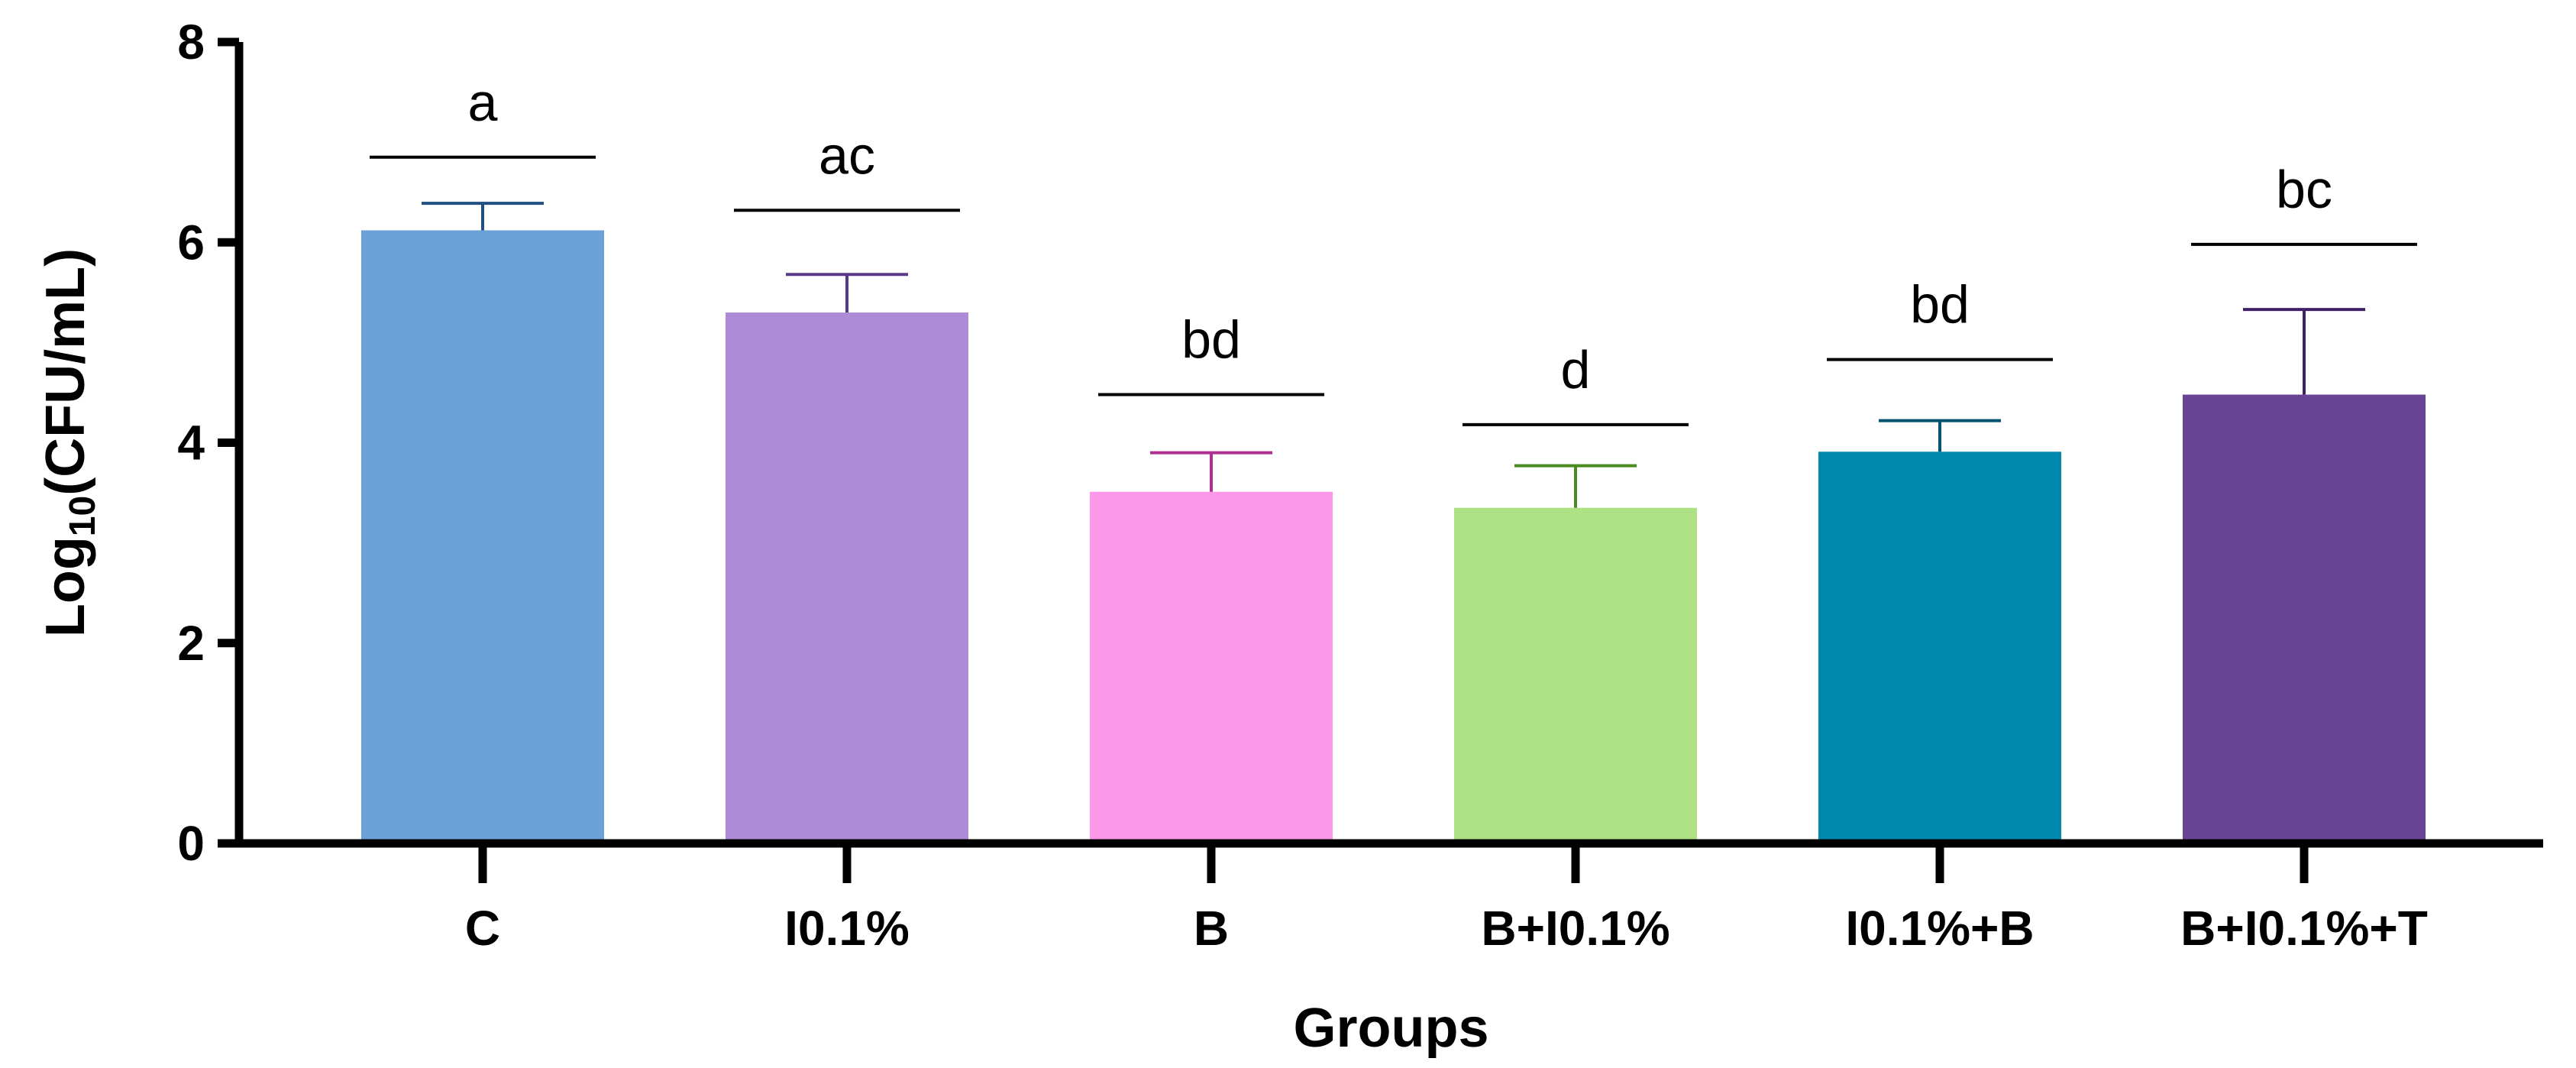 The width and height of the screenshot is (2576, 1068). Describe the element at coordinates (1446, 899) in the screenshot. I see `x-axis-ticks: C I0.1% B B+I0.1% I0.1%+B B+I0.1%+T` at that location.